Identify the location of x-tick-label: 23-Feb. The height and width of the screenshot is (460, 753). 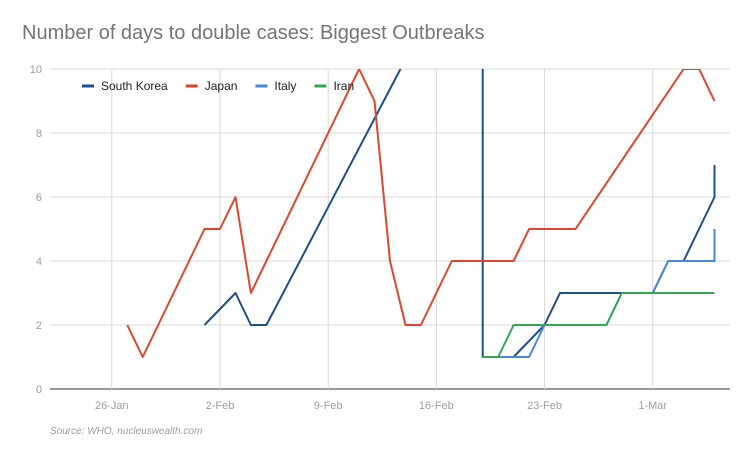
(544, 406).